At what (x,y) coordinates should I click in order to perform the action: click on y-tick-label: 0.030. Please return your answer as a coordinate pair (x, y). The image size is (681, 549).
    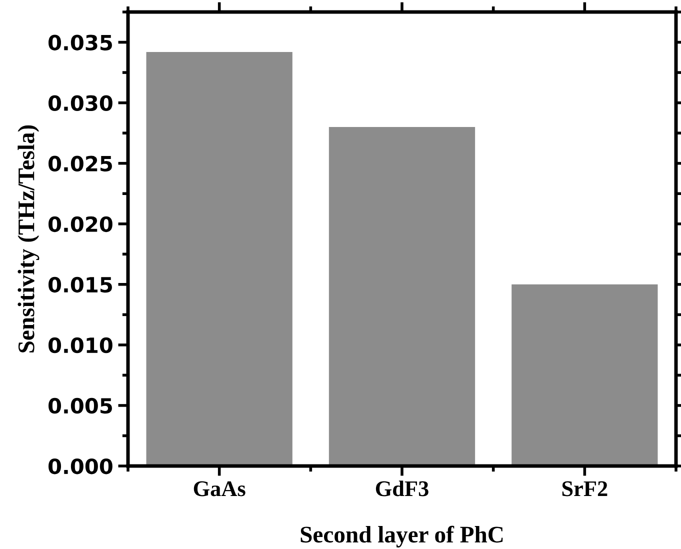
    Looking at the image, I should click on (80, 103).